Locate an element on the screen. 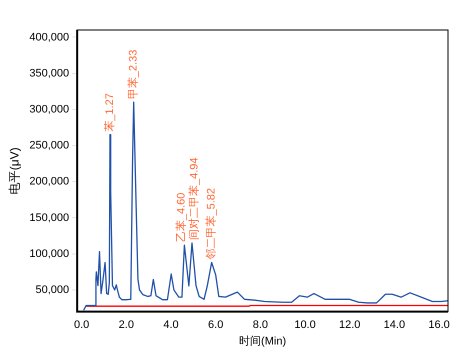 The height and width of the screenshot is (350, 462). y-tick-label: 350,000 is located at coordinates (49, 73).